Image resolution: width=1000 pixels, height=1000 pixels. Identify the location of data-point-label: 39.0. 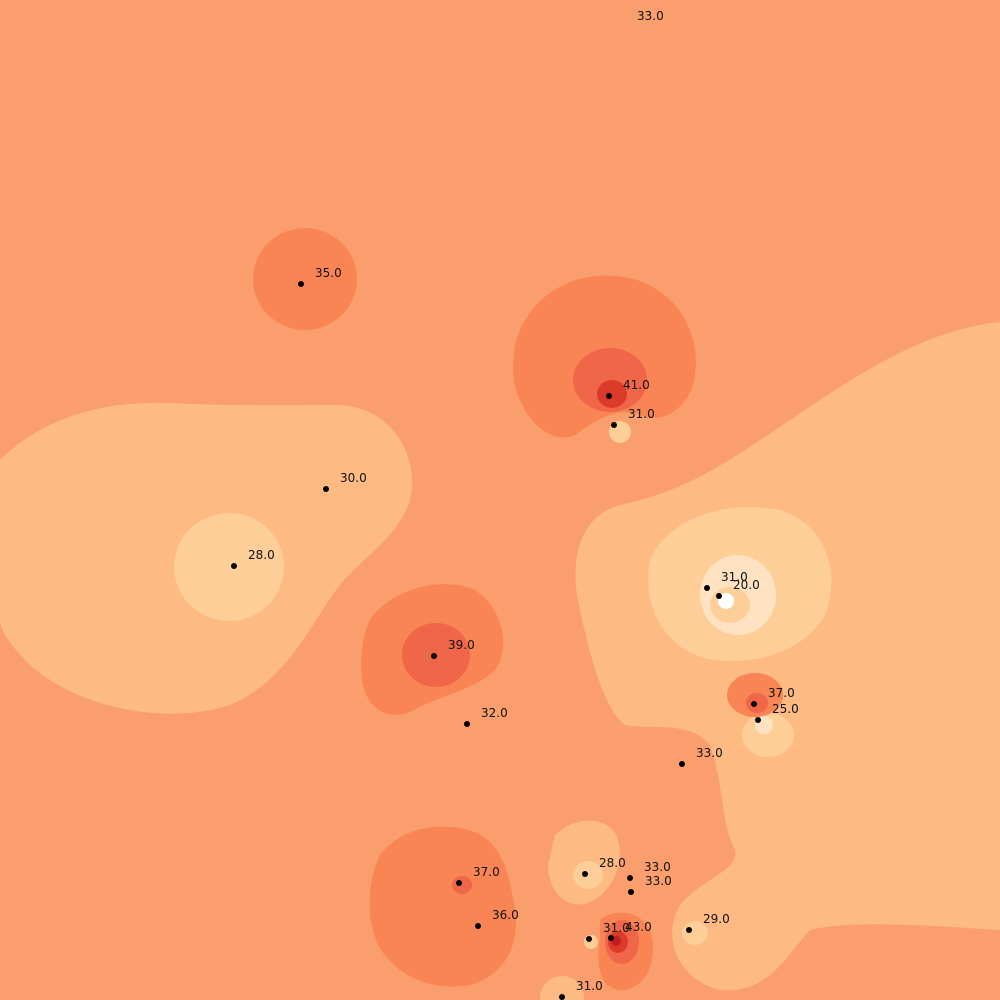
(461, 645).